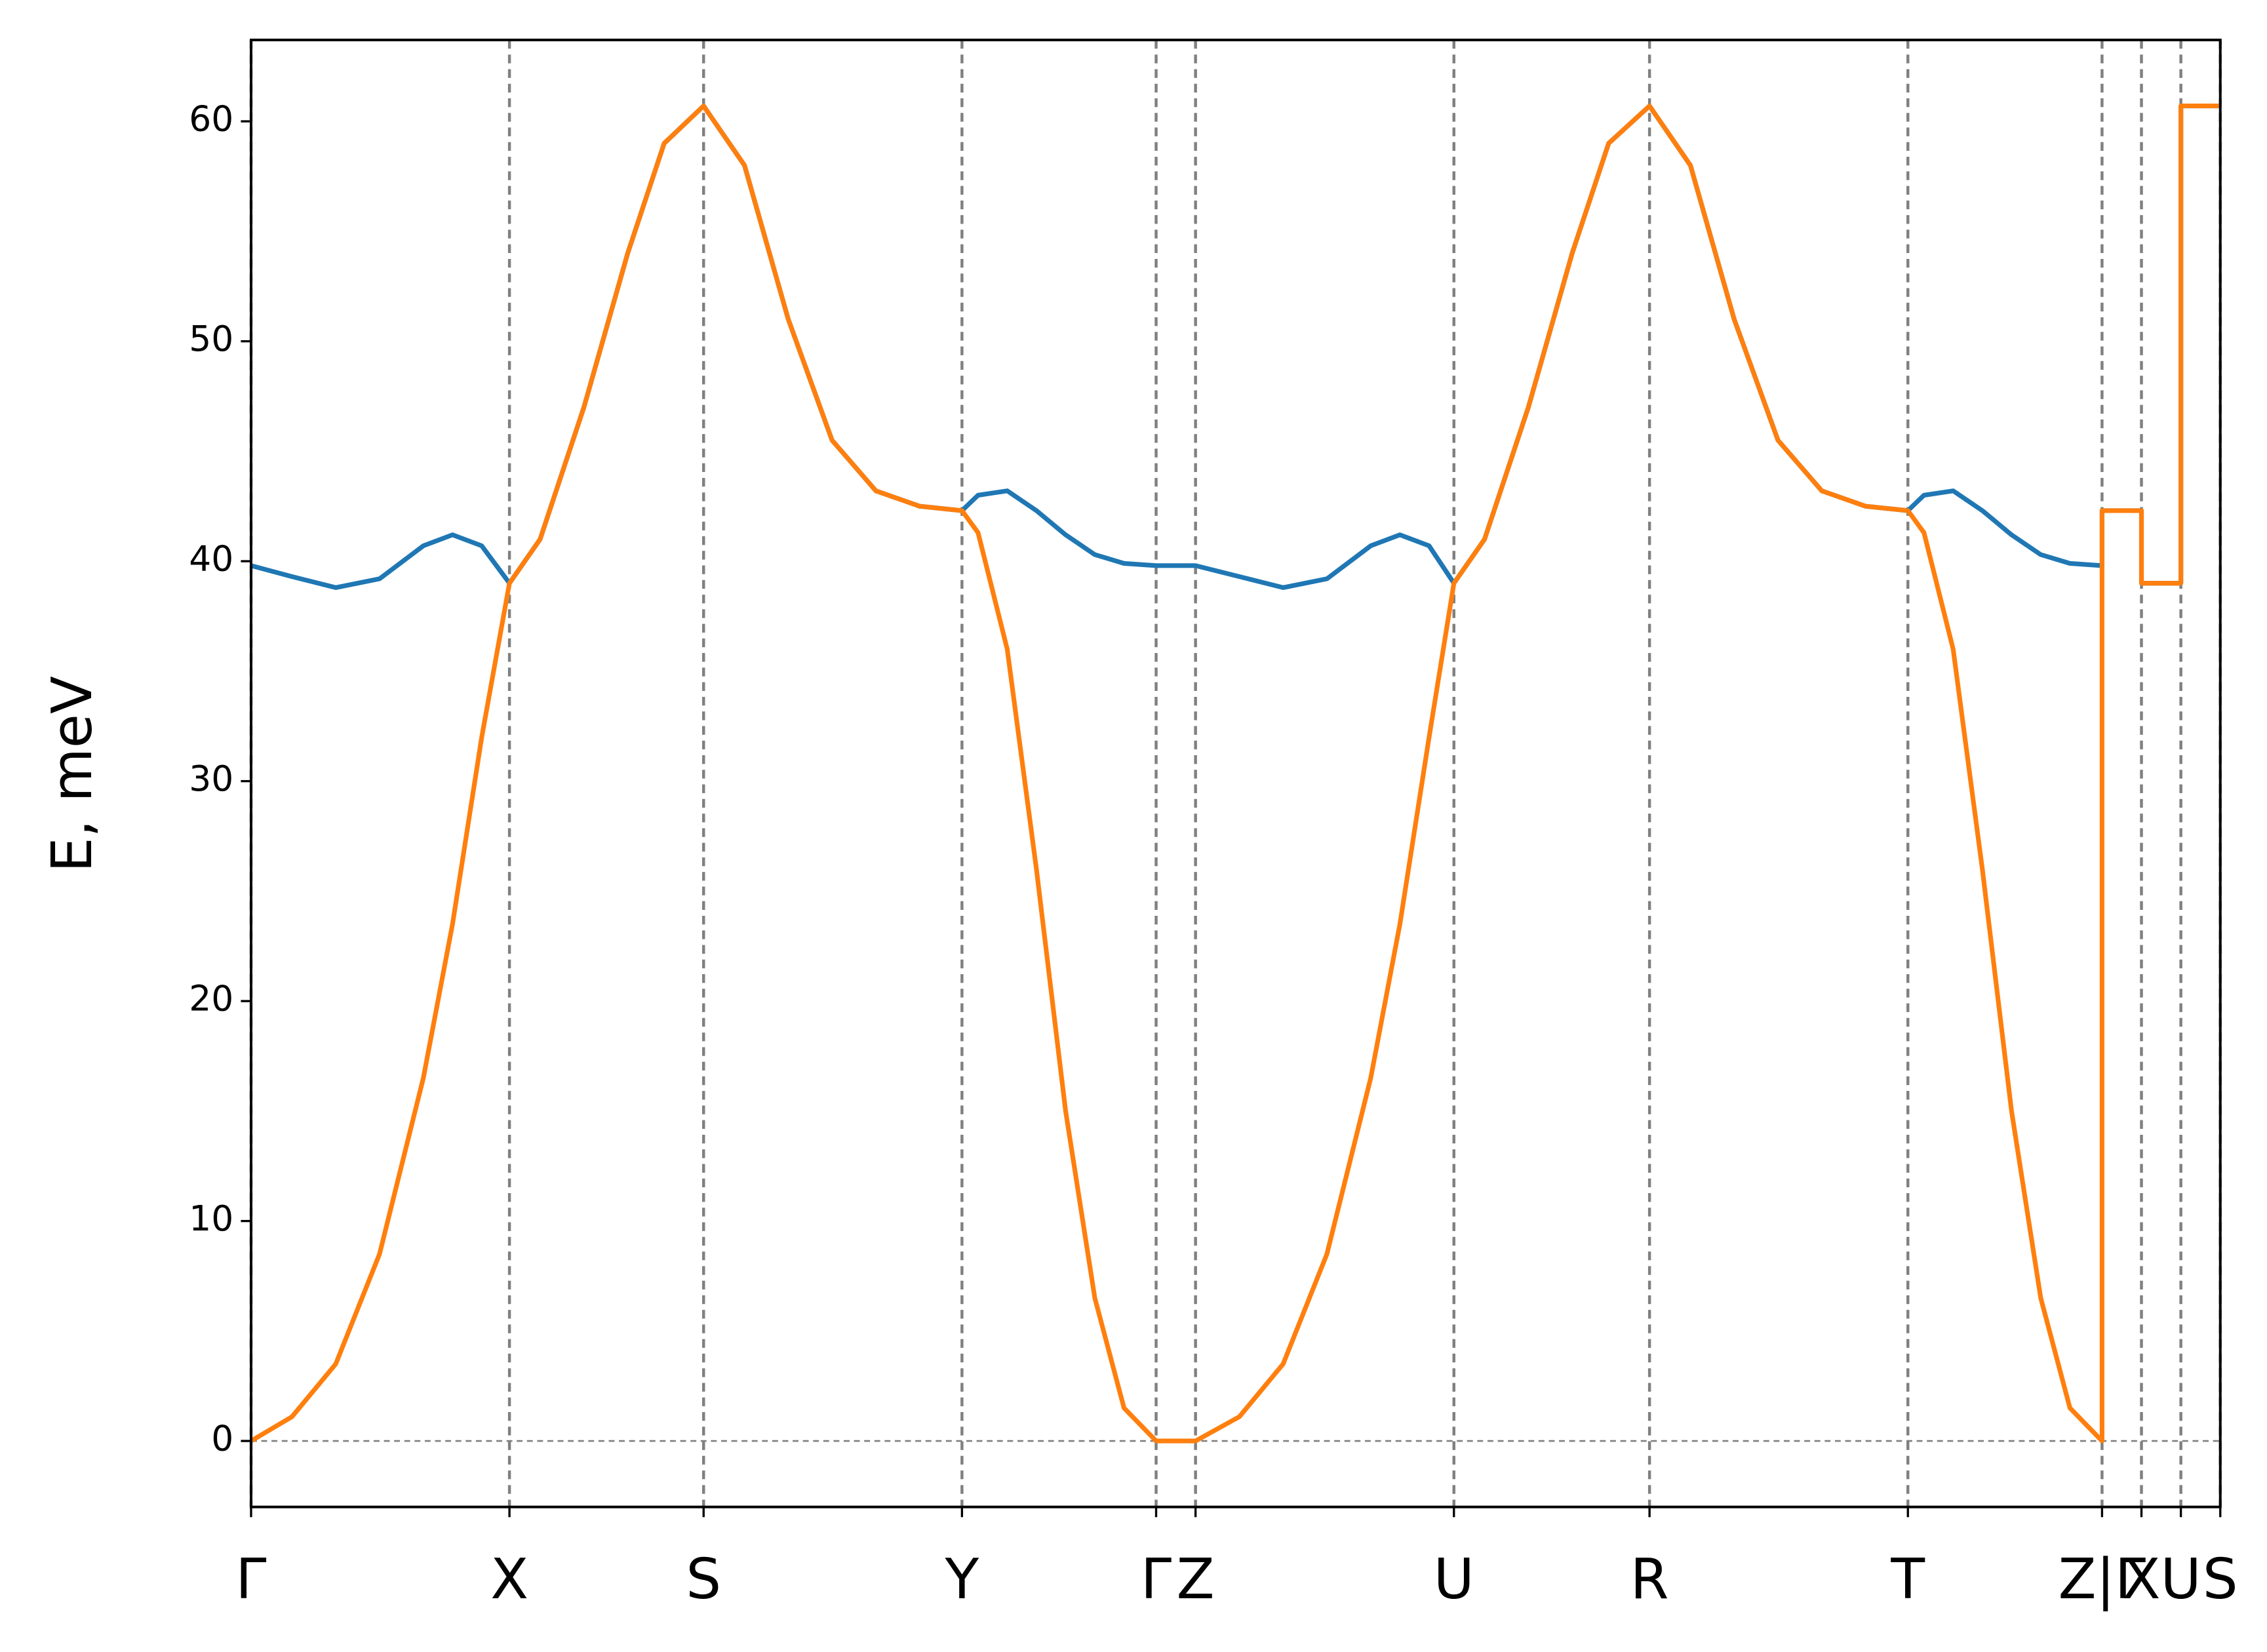 Image resolution: width=2267 pixels, height=1652 pixels. What do you see at coordinates (211, 778) in the screenshot?
I see `y-tick-label: 30` at bounding box center [211, 778].